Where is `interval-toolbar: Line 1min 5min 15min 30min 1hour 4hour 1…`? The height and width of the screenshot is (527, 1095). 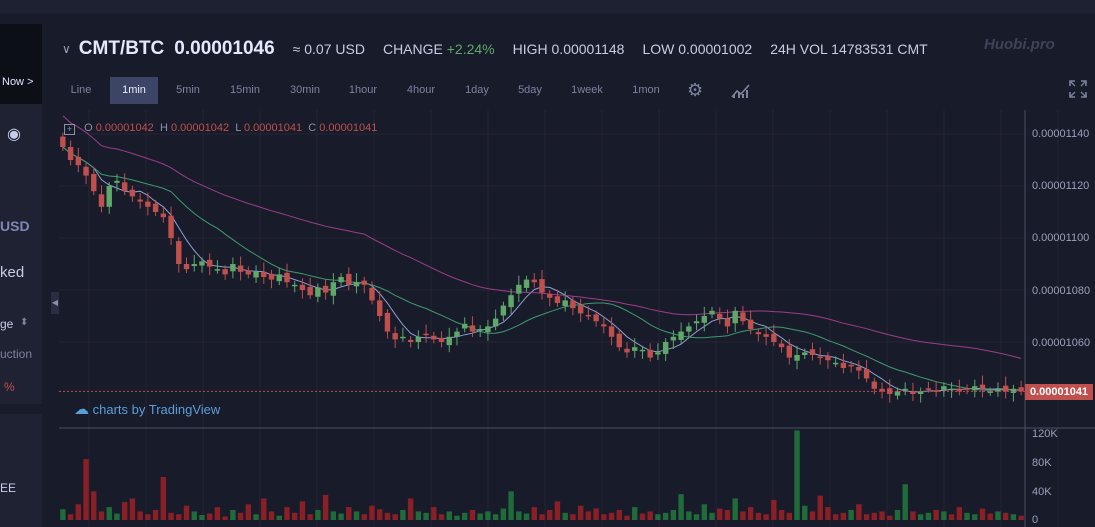 interval-toolbar: Line 1min 5min 15min 30min 1hour 4hour 1… is located at coordinates (576, 90).